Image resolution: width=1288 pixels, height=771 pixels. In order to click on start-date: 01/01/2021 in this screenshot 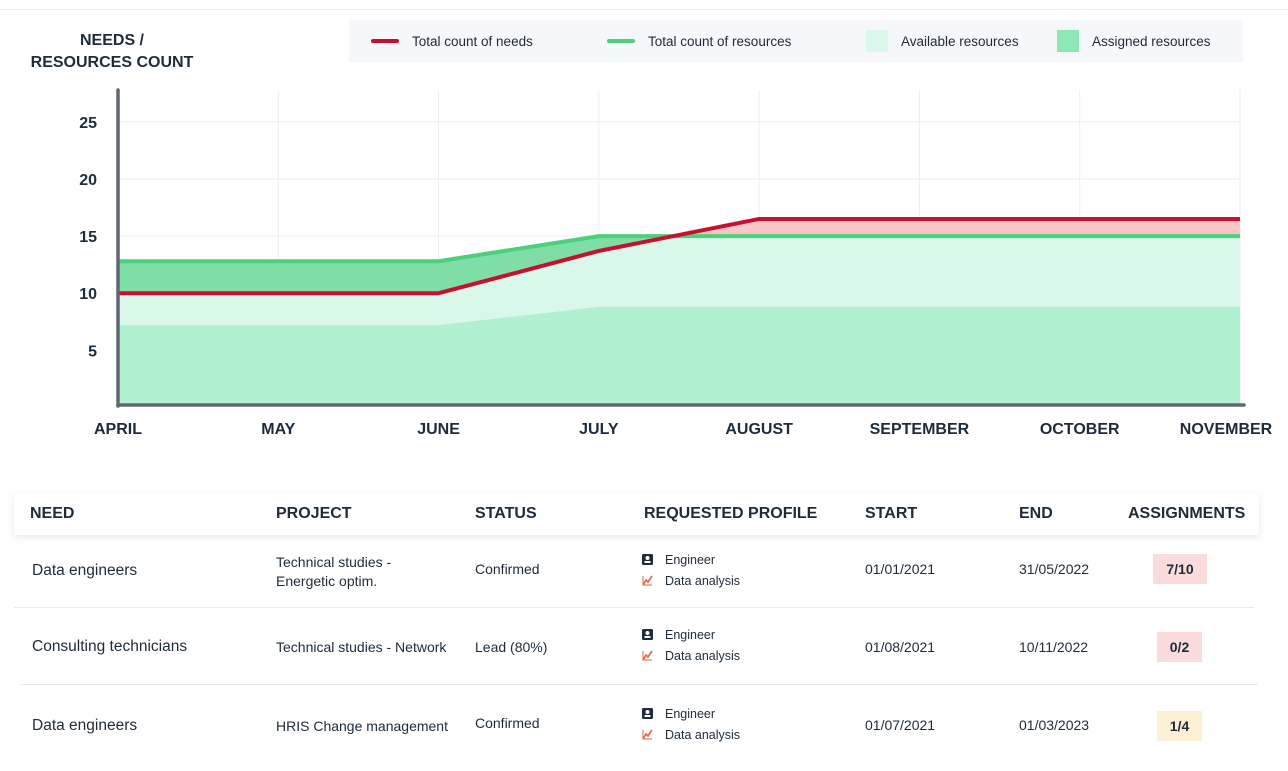, I will do `click(900, 569)`.